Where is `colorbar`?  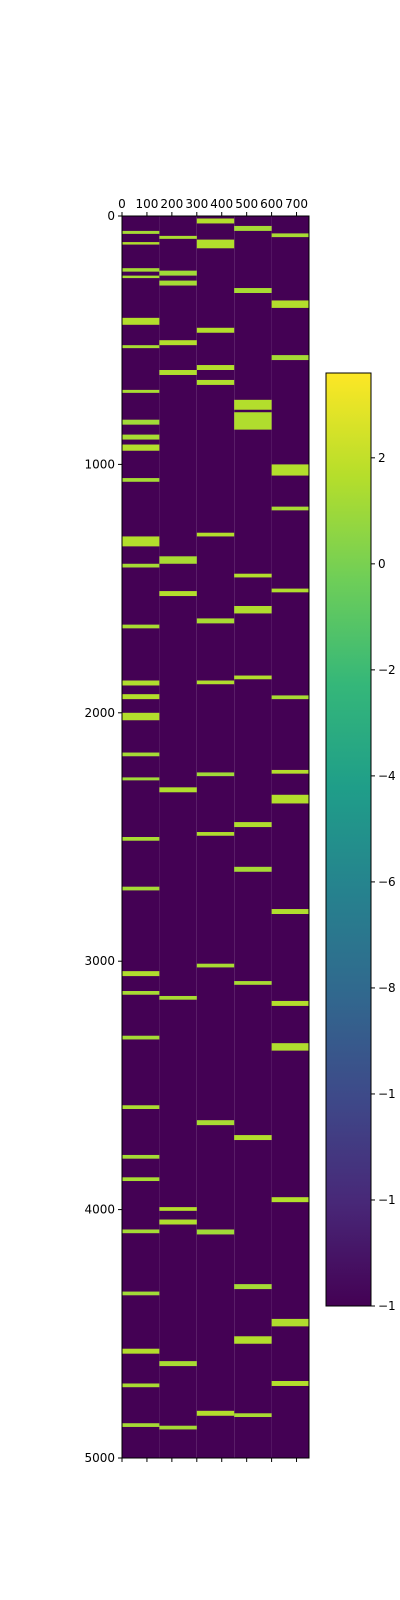 colorbar is located at coordinates (348, 839).